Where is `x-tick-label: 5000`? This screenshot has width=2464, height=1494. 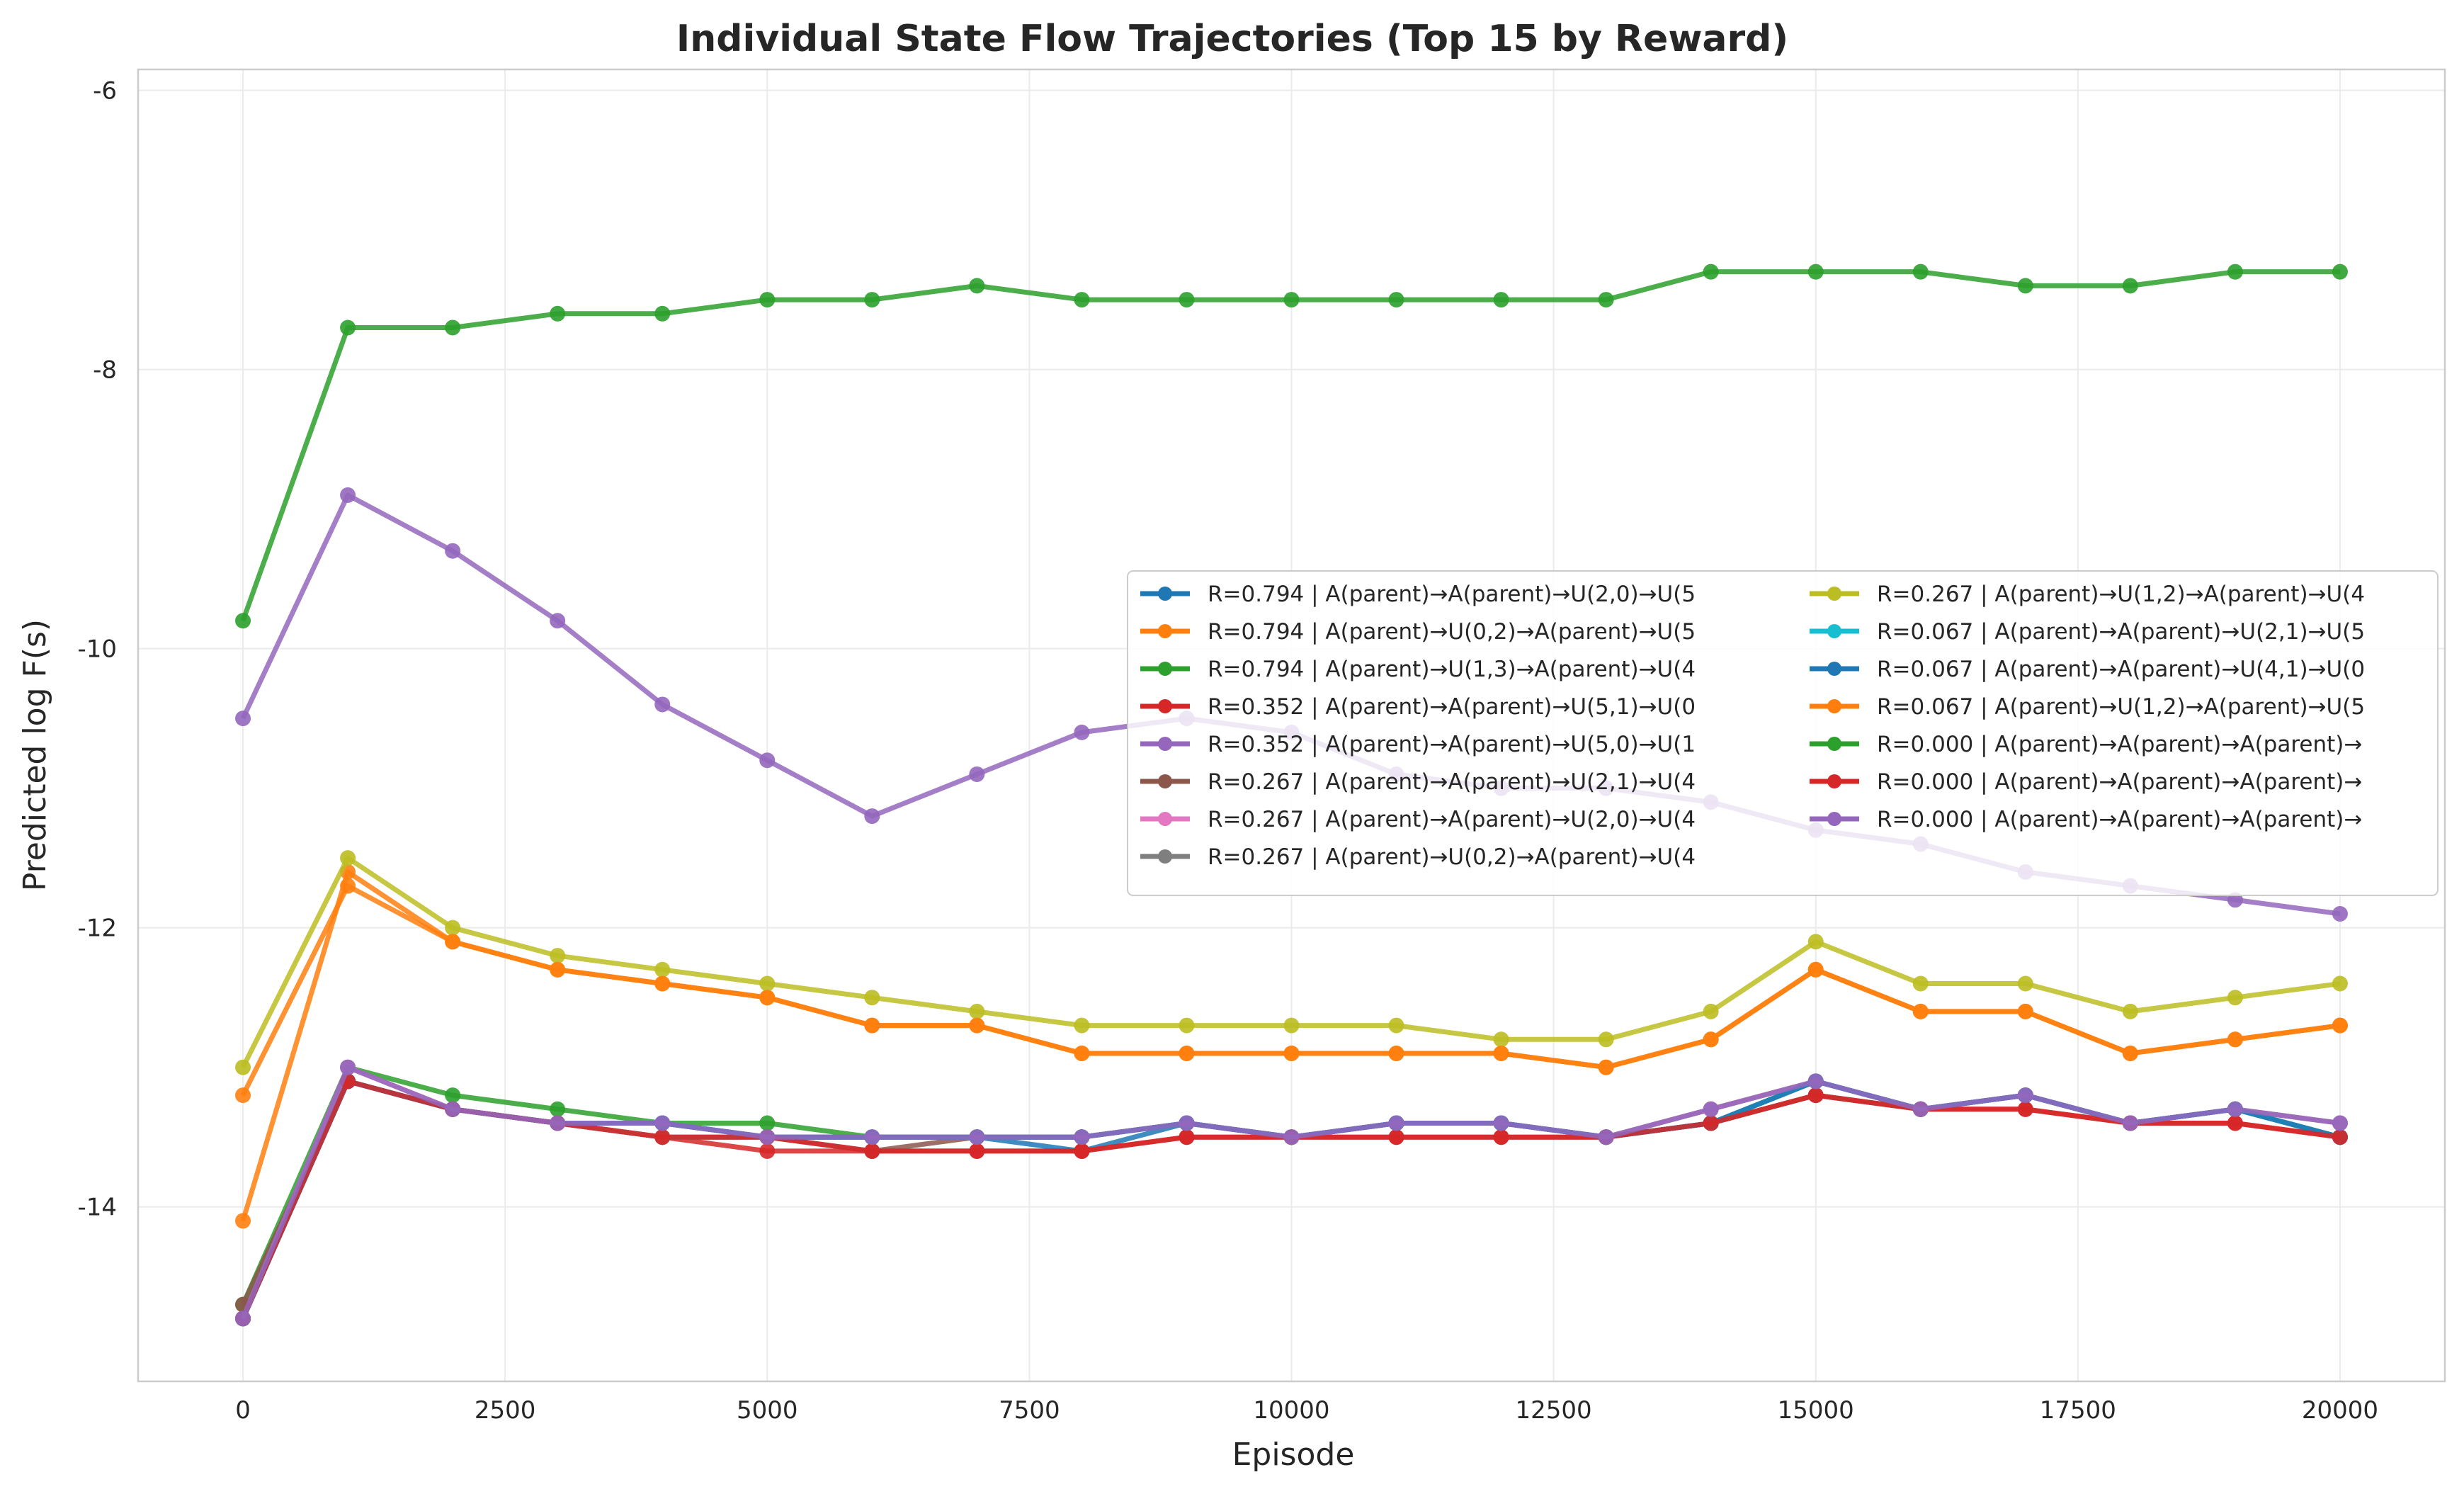 x-tick-label: 5000 is located at coordinates (767, 1410).